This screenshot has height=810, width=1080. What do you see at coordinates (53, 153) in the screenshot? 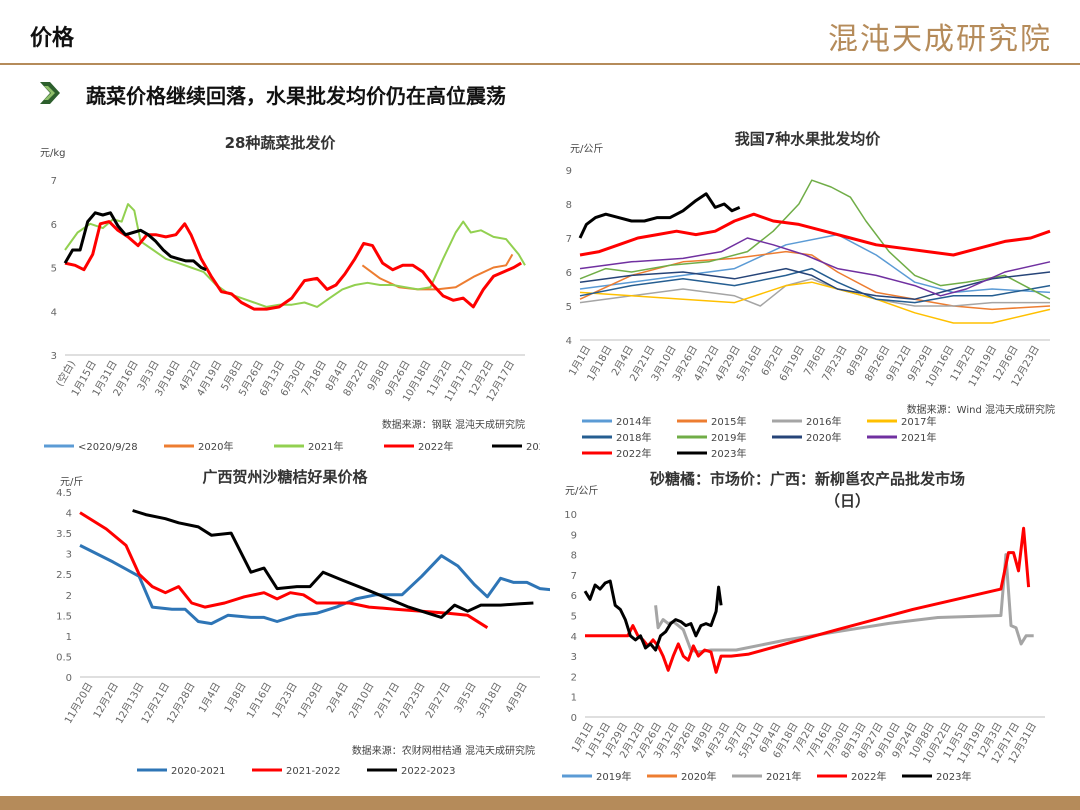
I see `y-axis-unit: 元/kg` at bounding box center [53, 153].